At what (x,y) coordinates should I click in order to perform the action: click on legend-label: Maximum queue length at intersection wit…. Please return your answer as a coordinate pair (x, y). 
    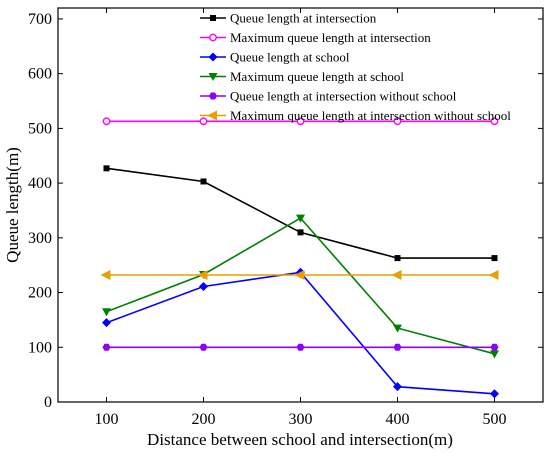
    Looking at the image, I should click on (370, 115).